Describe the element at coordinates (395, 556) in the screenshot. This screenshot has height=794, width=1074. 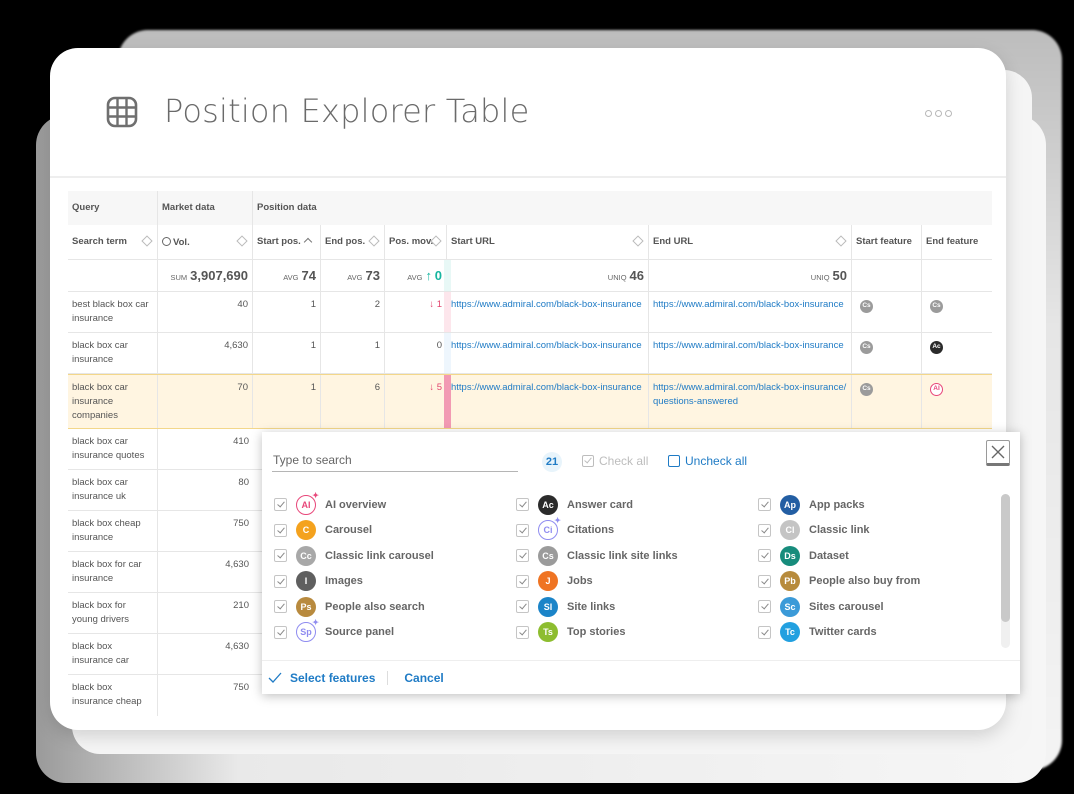
I see `feature-option-classic-link-carousel: Cc Classic link carousel` at that location.